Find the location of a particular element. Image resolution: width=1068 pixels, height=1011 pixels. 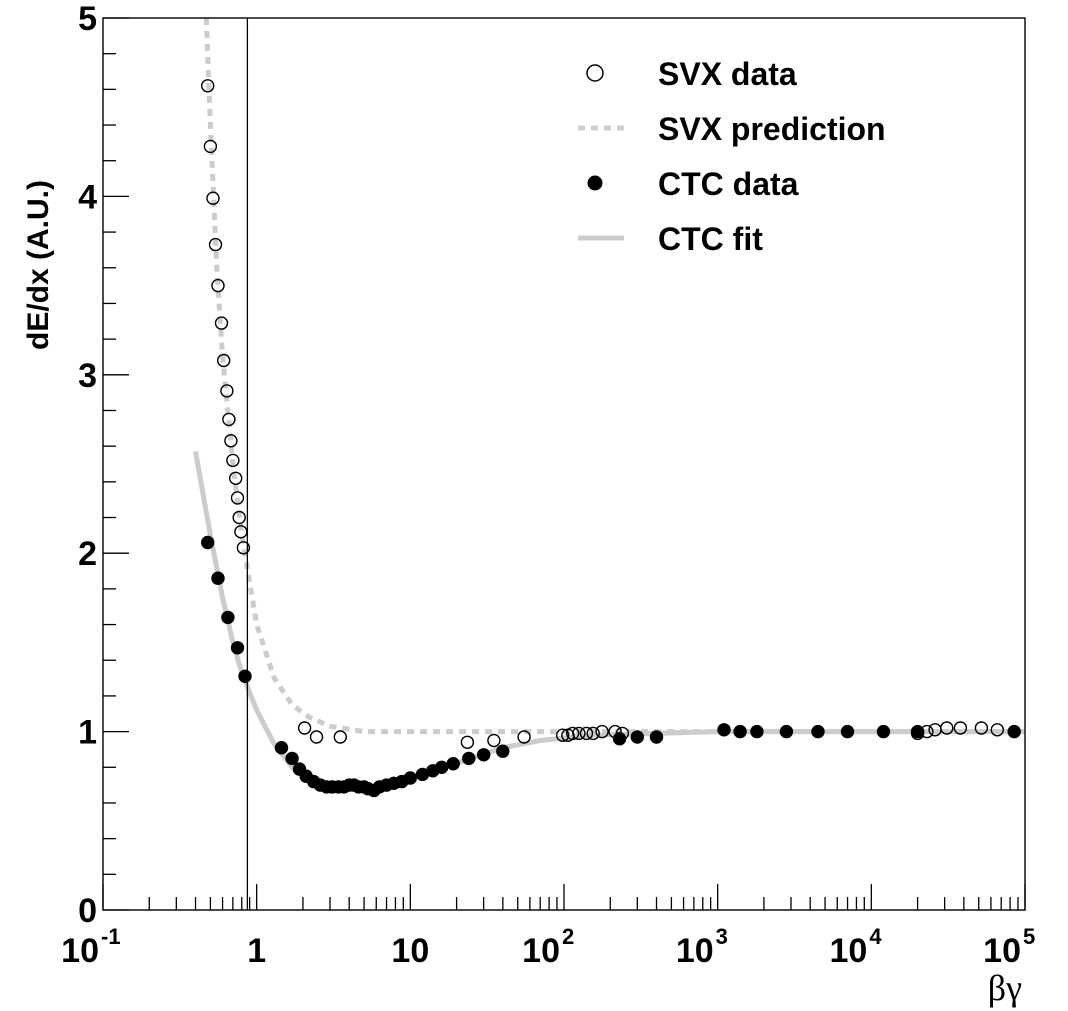

y-tick-label: 5 is located at coordinates (87, 19).